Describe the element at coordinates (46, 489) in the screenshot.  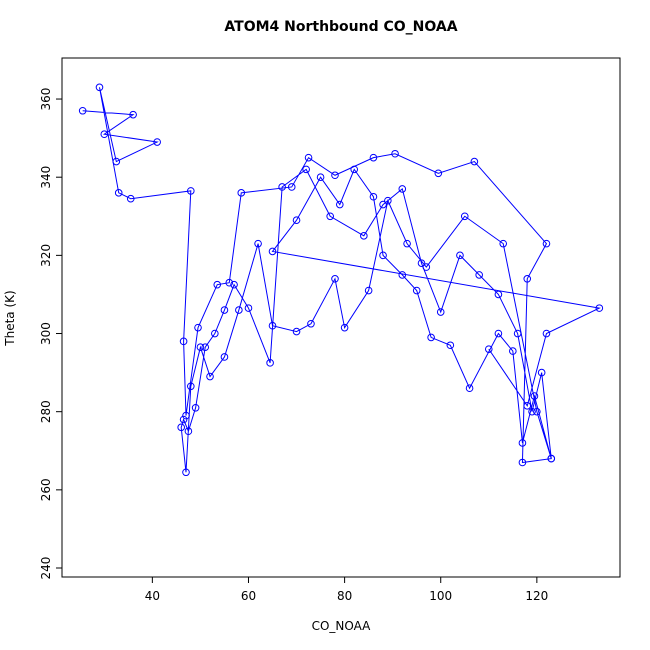
I see `y-tick-label: 260` at that location.